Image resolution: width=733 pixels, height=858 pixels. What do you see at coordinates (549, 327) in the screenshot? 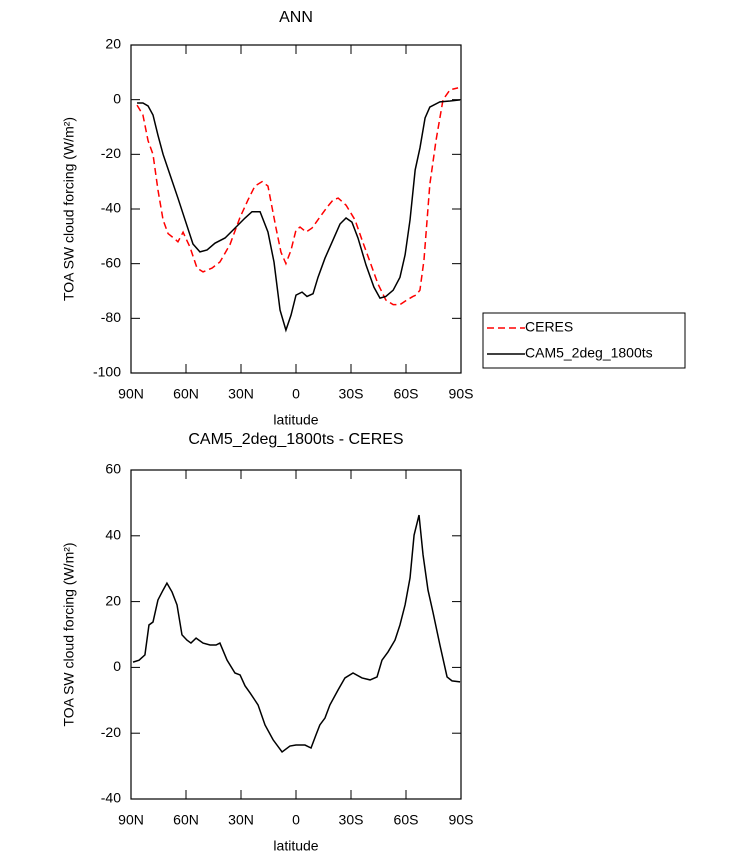
I see `legend-label: CERES` at bounding box center [549, 327].